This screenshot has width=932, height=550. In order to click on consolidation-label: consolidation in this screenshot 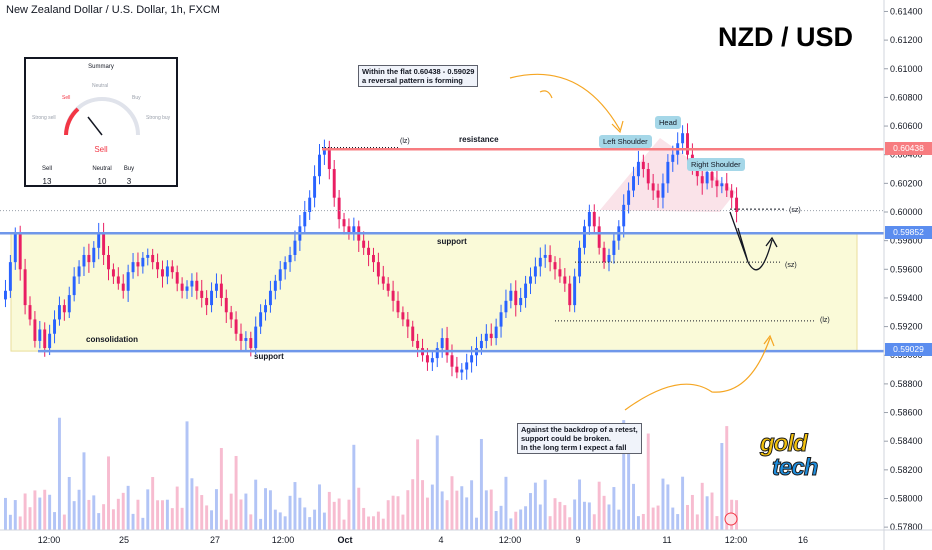, I will do `click(112, 339)`.